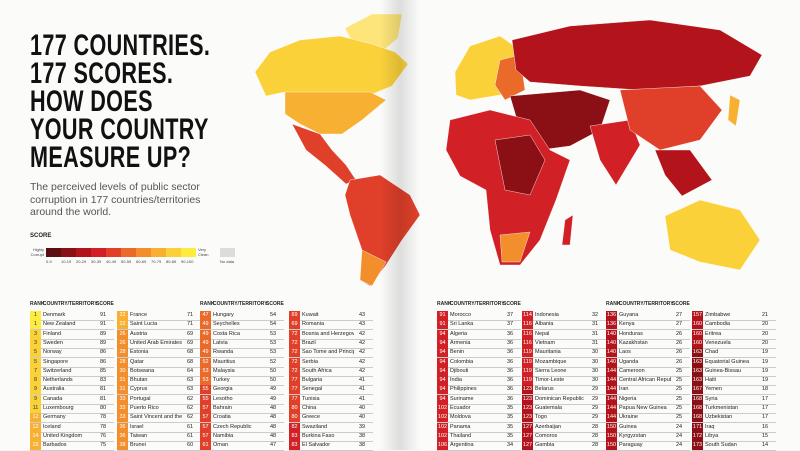 The height and width of the screenshot is (451, 800). Describe the element at coordinates (331, 353) in the screenshot. I see `table-row: 72 Sao Tome and Principe 42` at that location.